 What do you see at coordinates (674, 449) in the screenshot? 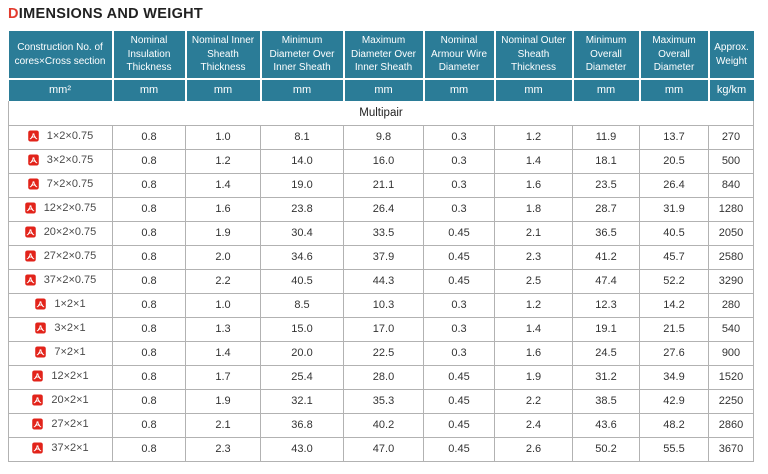
I see `value-cell: 55.5` at bounding box center [674, 449].